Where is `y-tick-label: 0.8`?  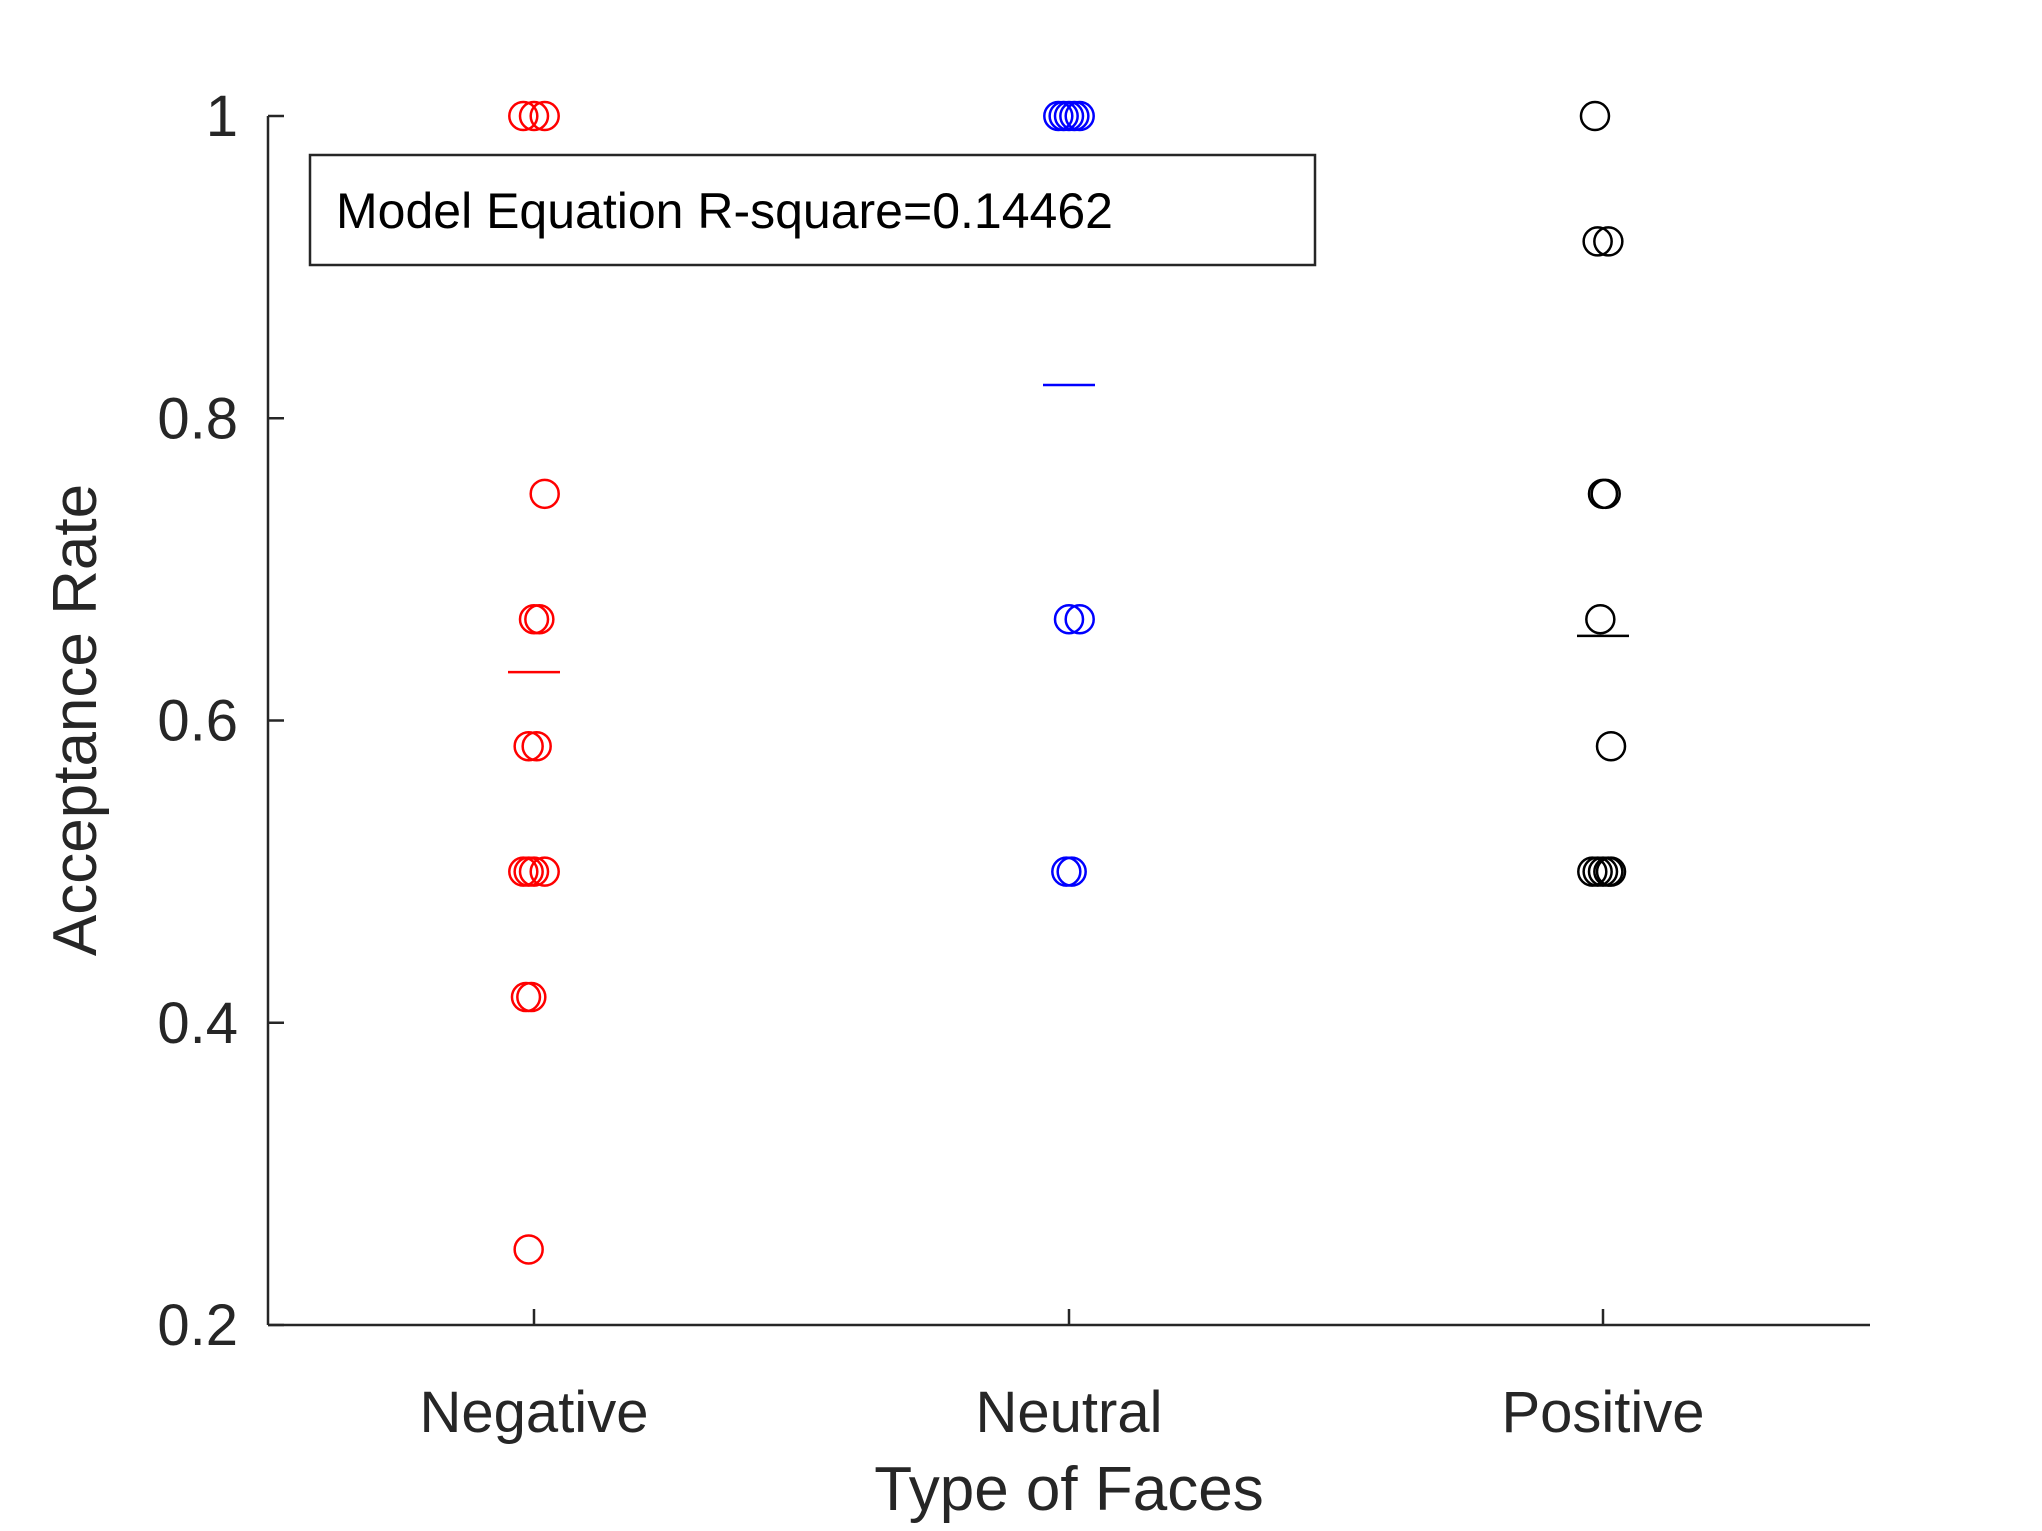 y-tick-label: 0.8 is located at coordinates (197, 418).